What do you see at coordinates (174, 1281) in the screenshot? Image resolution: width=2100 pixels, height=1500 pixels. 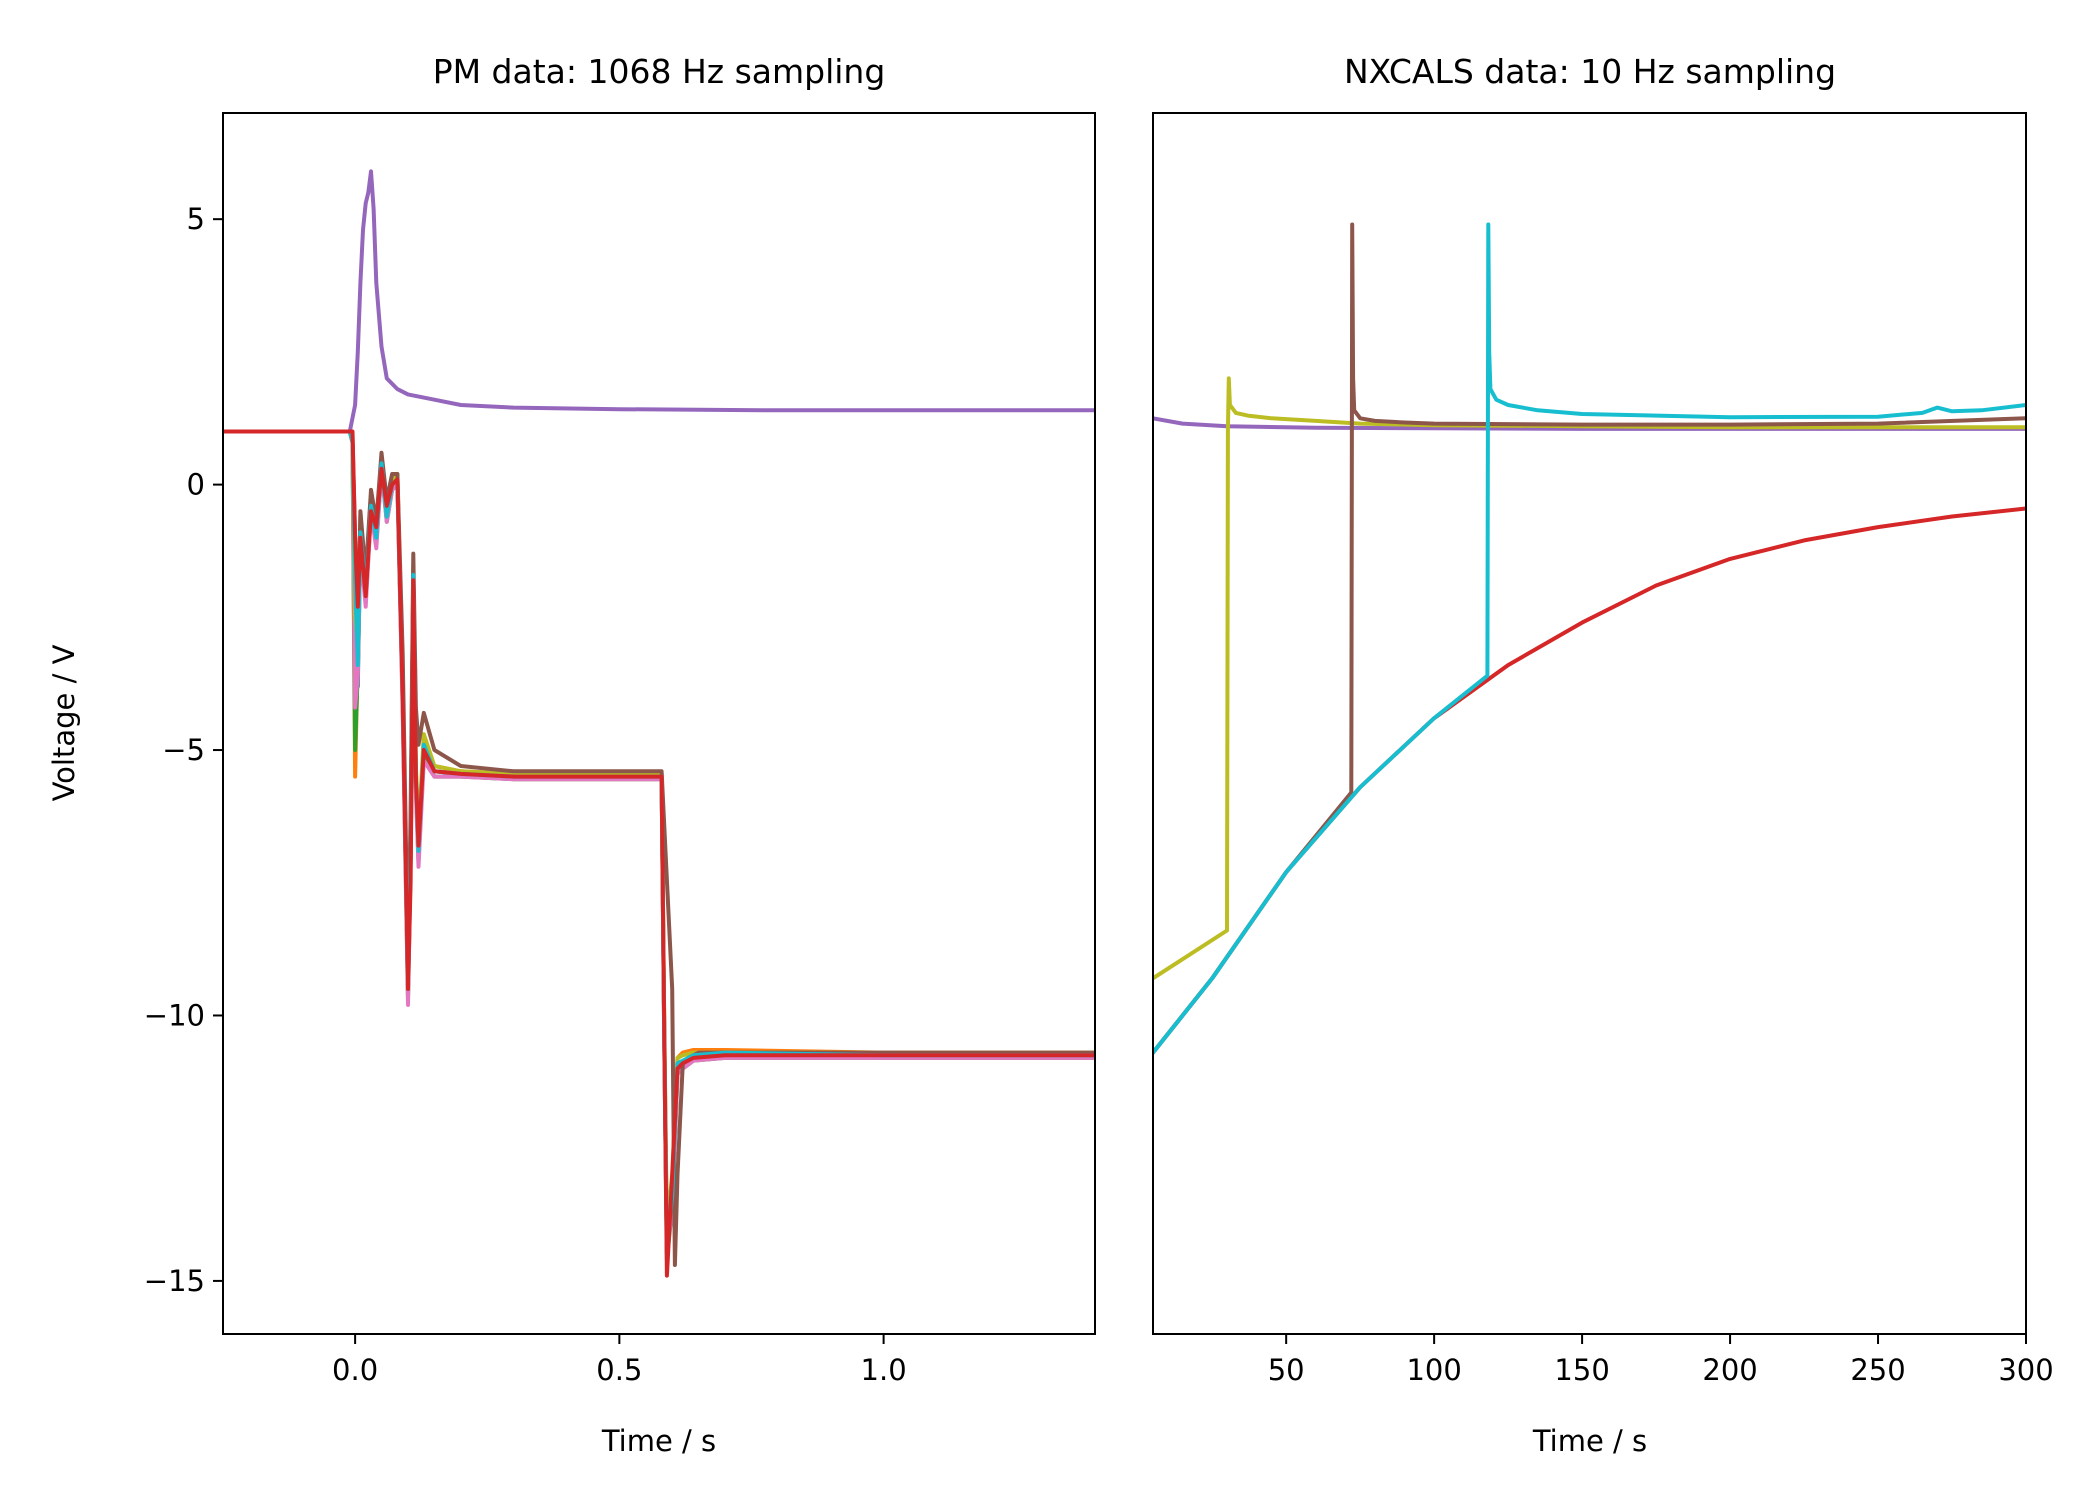 I see `left-y-tick-label-4: −15` at bounding box center [174, 1281].